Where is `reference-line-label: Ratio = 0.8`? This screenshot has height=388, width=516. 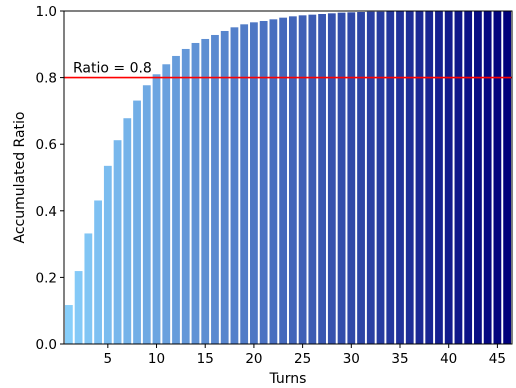
reference-line-label: Ratio = 0.8 is located at coordinates (112, 69).